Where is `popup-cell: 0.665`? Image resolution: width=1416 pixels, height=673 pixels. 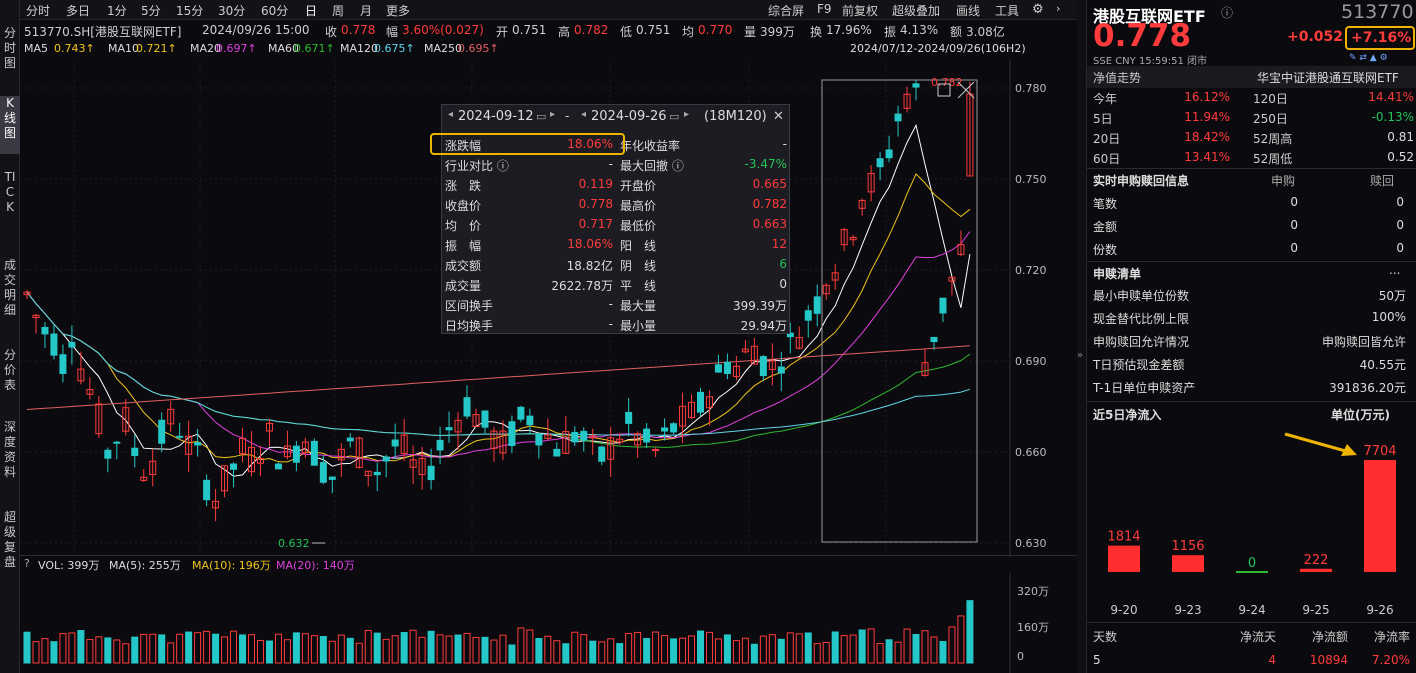 popup-cell: 0.665 is located at coordinates (769, 184).